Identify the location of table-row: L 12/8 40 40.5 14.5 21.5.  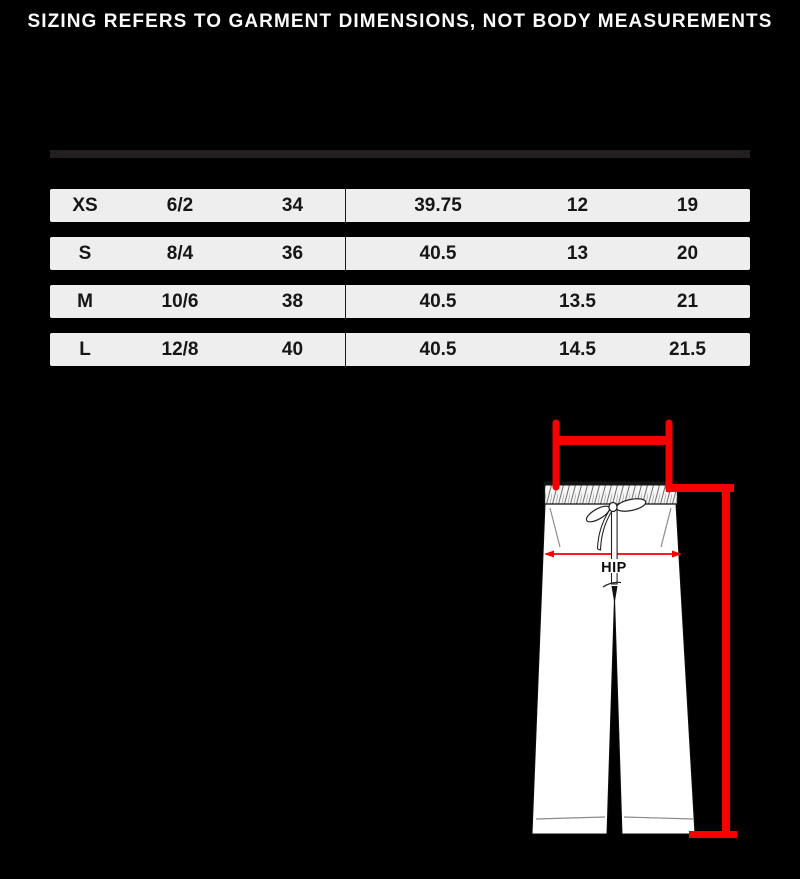
(400, 349).